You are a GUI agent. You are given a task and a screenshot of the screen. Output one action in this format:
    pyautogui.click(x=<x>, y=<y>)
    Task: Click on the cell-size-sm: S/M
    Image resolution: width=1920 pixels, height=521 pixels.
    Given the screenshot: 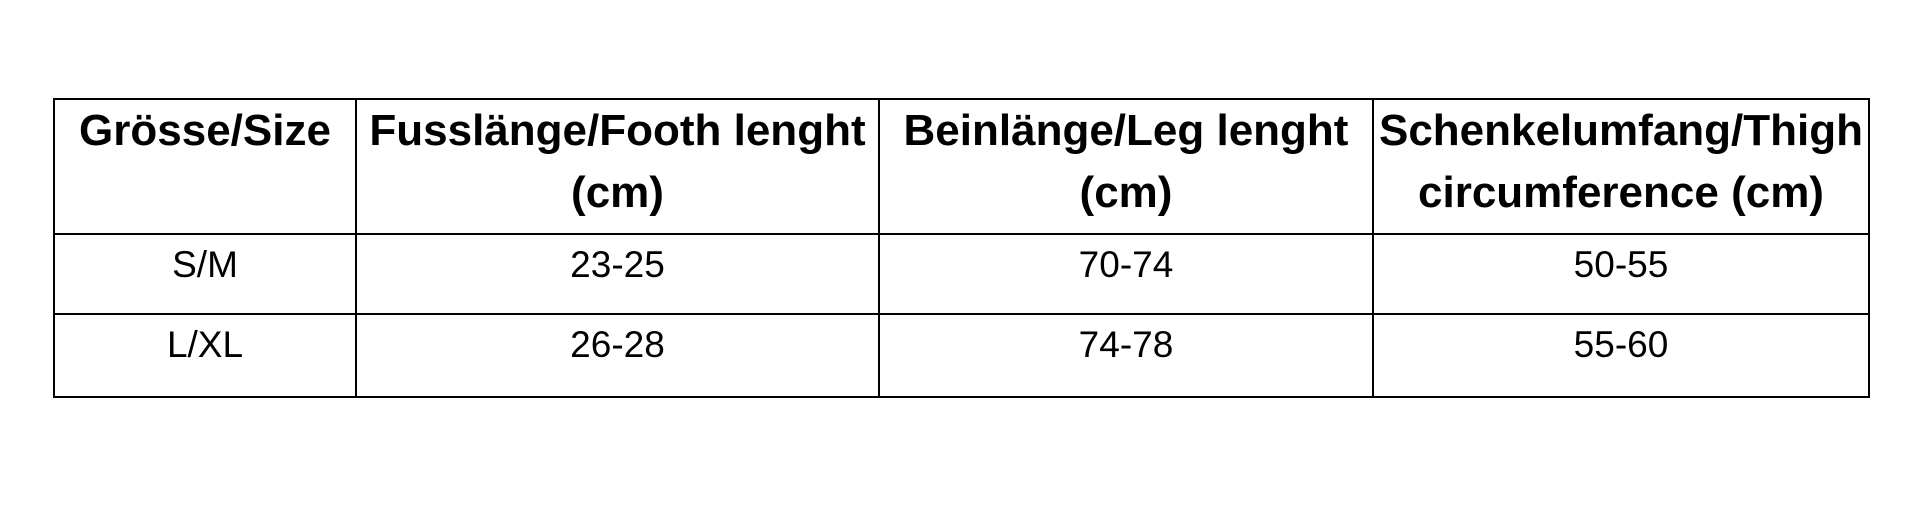 What is the action you would take?
    pyautogui.click(x=205, y=274)
    